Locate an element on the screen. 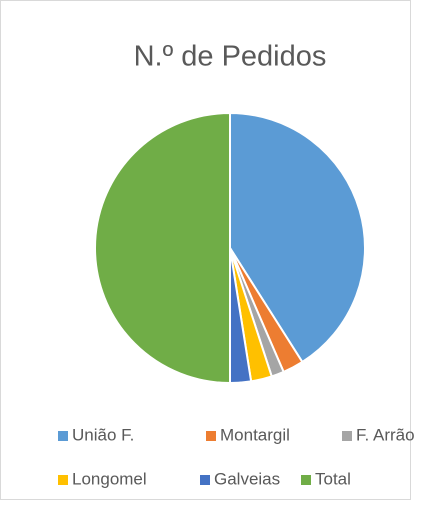 The height and width of the screenshot is (508, 446). legend-label: Total is located at coordinates (333, 478).